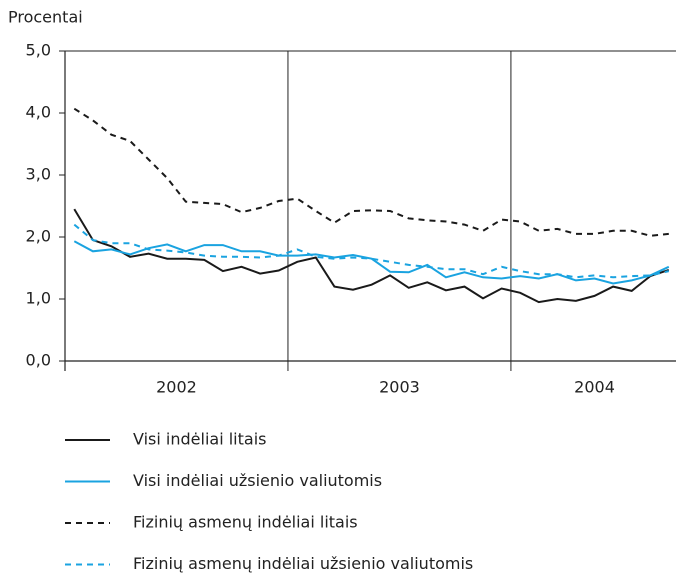 This screenshot has height=573, width=676. I want to click on legend-label: Fizinių asmenų indėliai litais, so click(245, 522).